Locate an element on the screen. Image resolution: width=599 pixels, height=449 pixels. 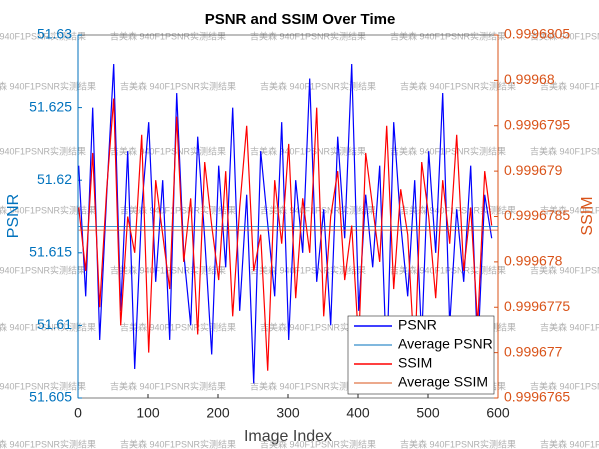
y2-tick-label: 0.99968 is located at coordinates (529, 79).